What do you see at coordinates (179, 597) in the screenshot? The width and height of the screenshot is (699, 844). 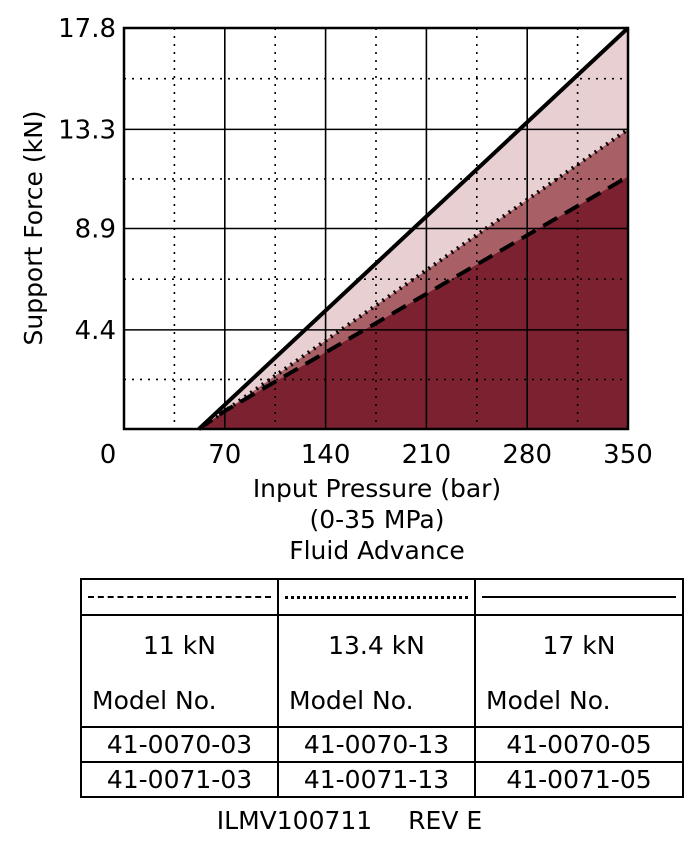 I see `line-style-dashed` at bounding box center [179, 597].